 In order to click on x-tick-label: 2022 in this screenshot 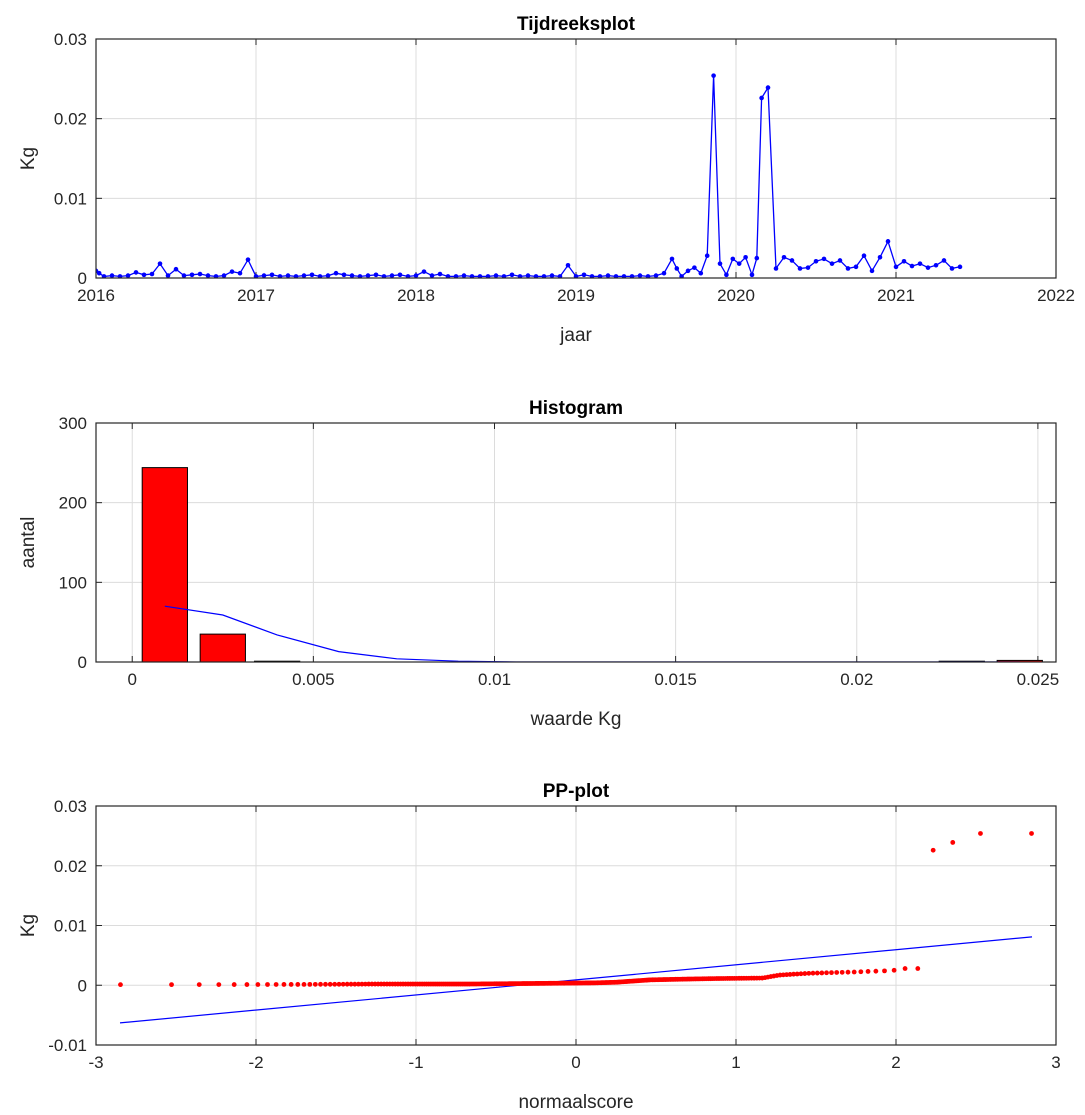, I will do `click(1056, 295)`.